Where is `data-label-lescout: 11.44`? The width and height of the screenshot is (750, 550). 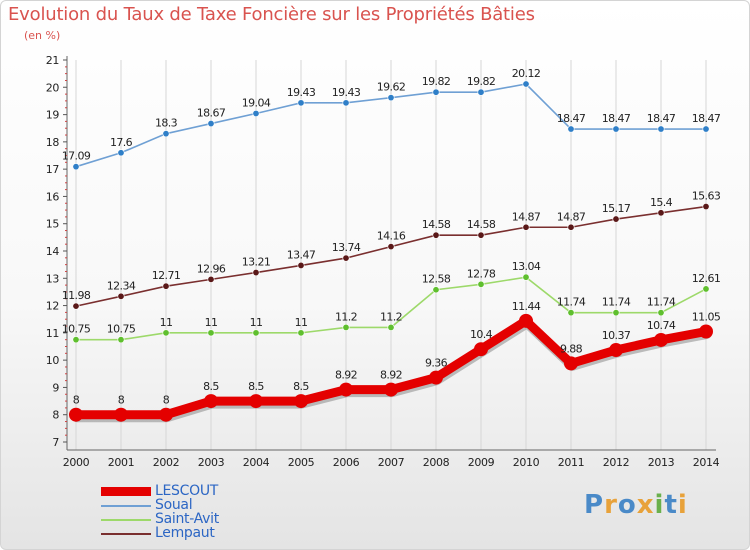
data-label-lescout: 11.44 is located at coordinates (526, 306).